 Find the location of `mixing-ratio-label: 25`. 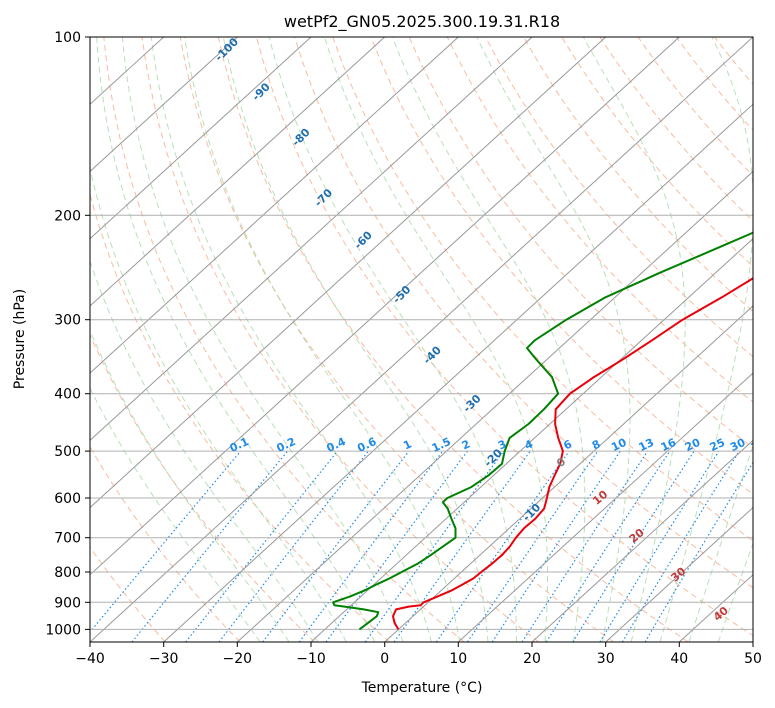

mixing-ratio-label: 25 is located at coordinates (717, 445).